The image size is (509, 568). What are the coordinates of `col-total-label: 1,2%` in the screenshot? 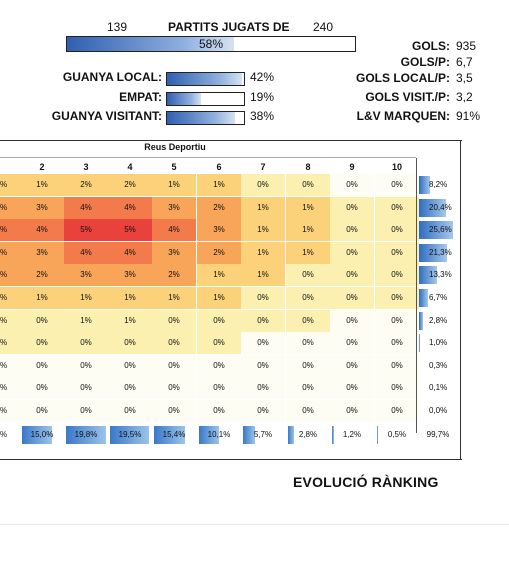 It's located at (352, 434).